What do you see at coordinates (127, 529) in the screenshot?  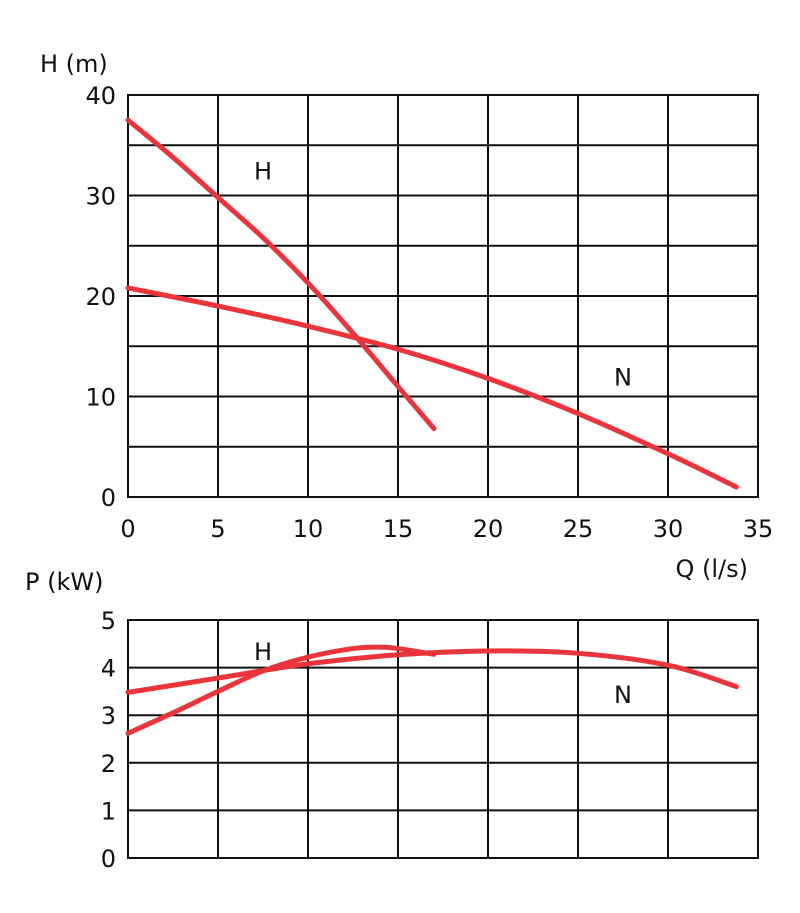 I see `x-tick-label: 0` at bounding box center [127, 529].